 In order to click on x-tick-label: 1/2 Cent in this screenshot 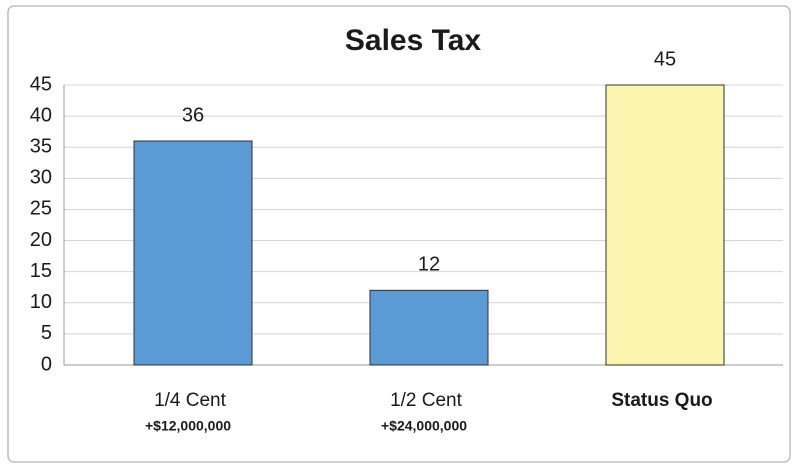, I will do `click(426, 400)`.